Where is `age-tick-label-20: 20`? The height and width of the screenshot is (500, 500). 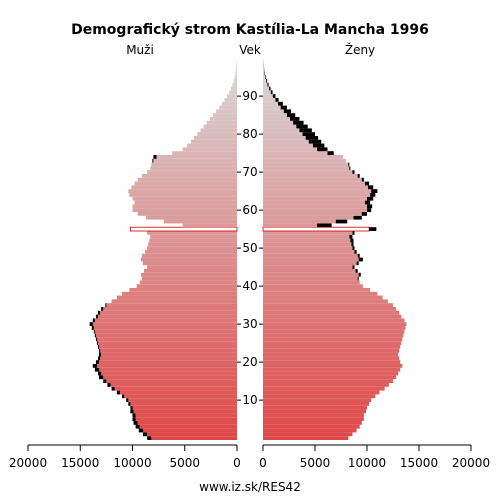 age-tick-label-20: 20 is located at coordinates (249, 362).